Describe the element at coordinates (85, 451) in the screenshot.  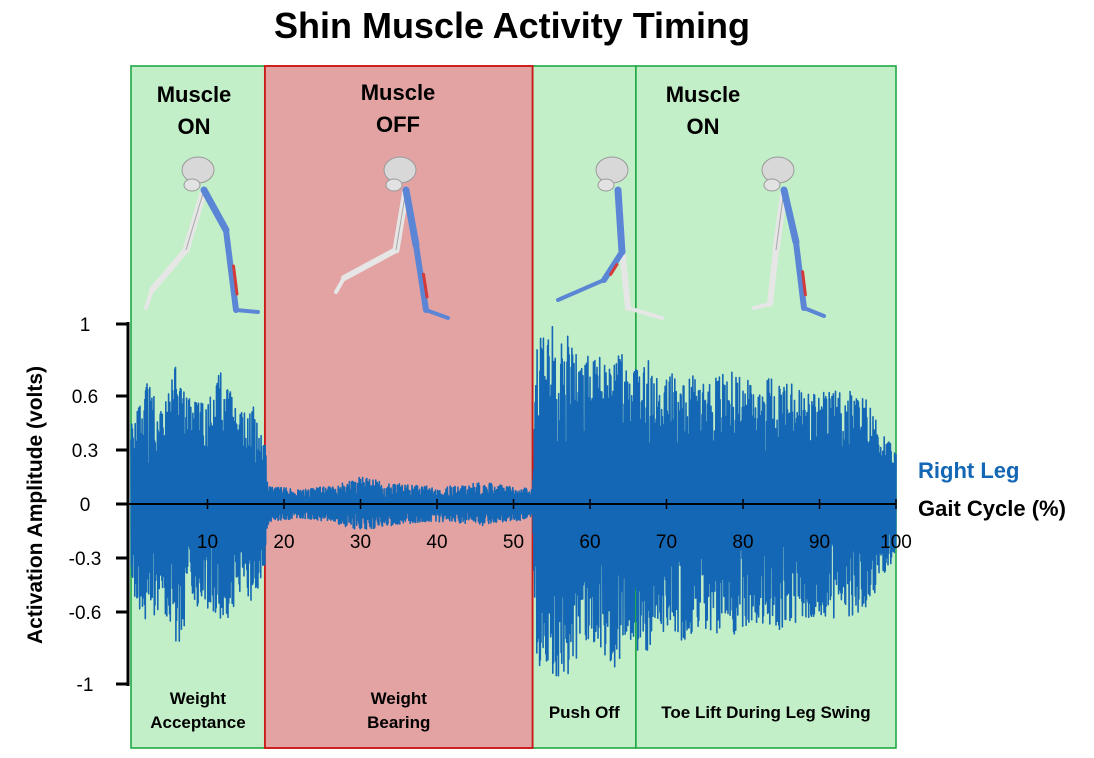
I see `y-tick-label: 0.3` at that location.